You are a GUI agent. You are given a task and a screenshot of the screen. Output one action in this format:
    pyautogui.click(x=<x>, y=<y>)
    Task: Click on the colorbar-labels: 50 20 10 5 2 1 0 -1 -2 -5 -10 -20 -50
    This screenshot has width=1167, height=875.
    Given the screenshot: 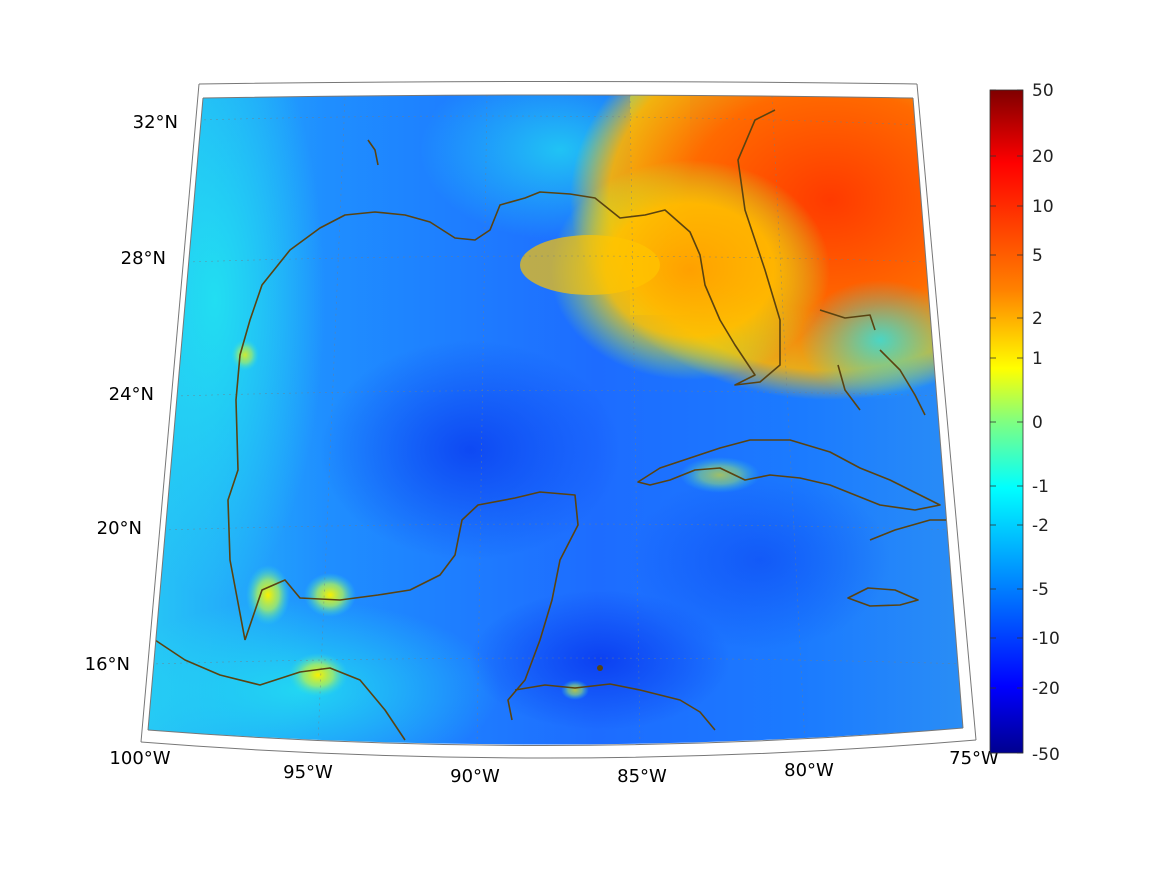 What is the action you would take?
    pyautogui.click(x=1046, y=423)
    